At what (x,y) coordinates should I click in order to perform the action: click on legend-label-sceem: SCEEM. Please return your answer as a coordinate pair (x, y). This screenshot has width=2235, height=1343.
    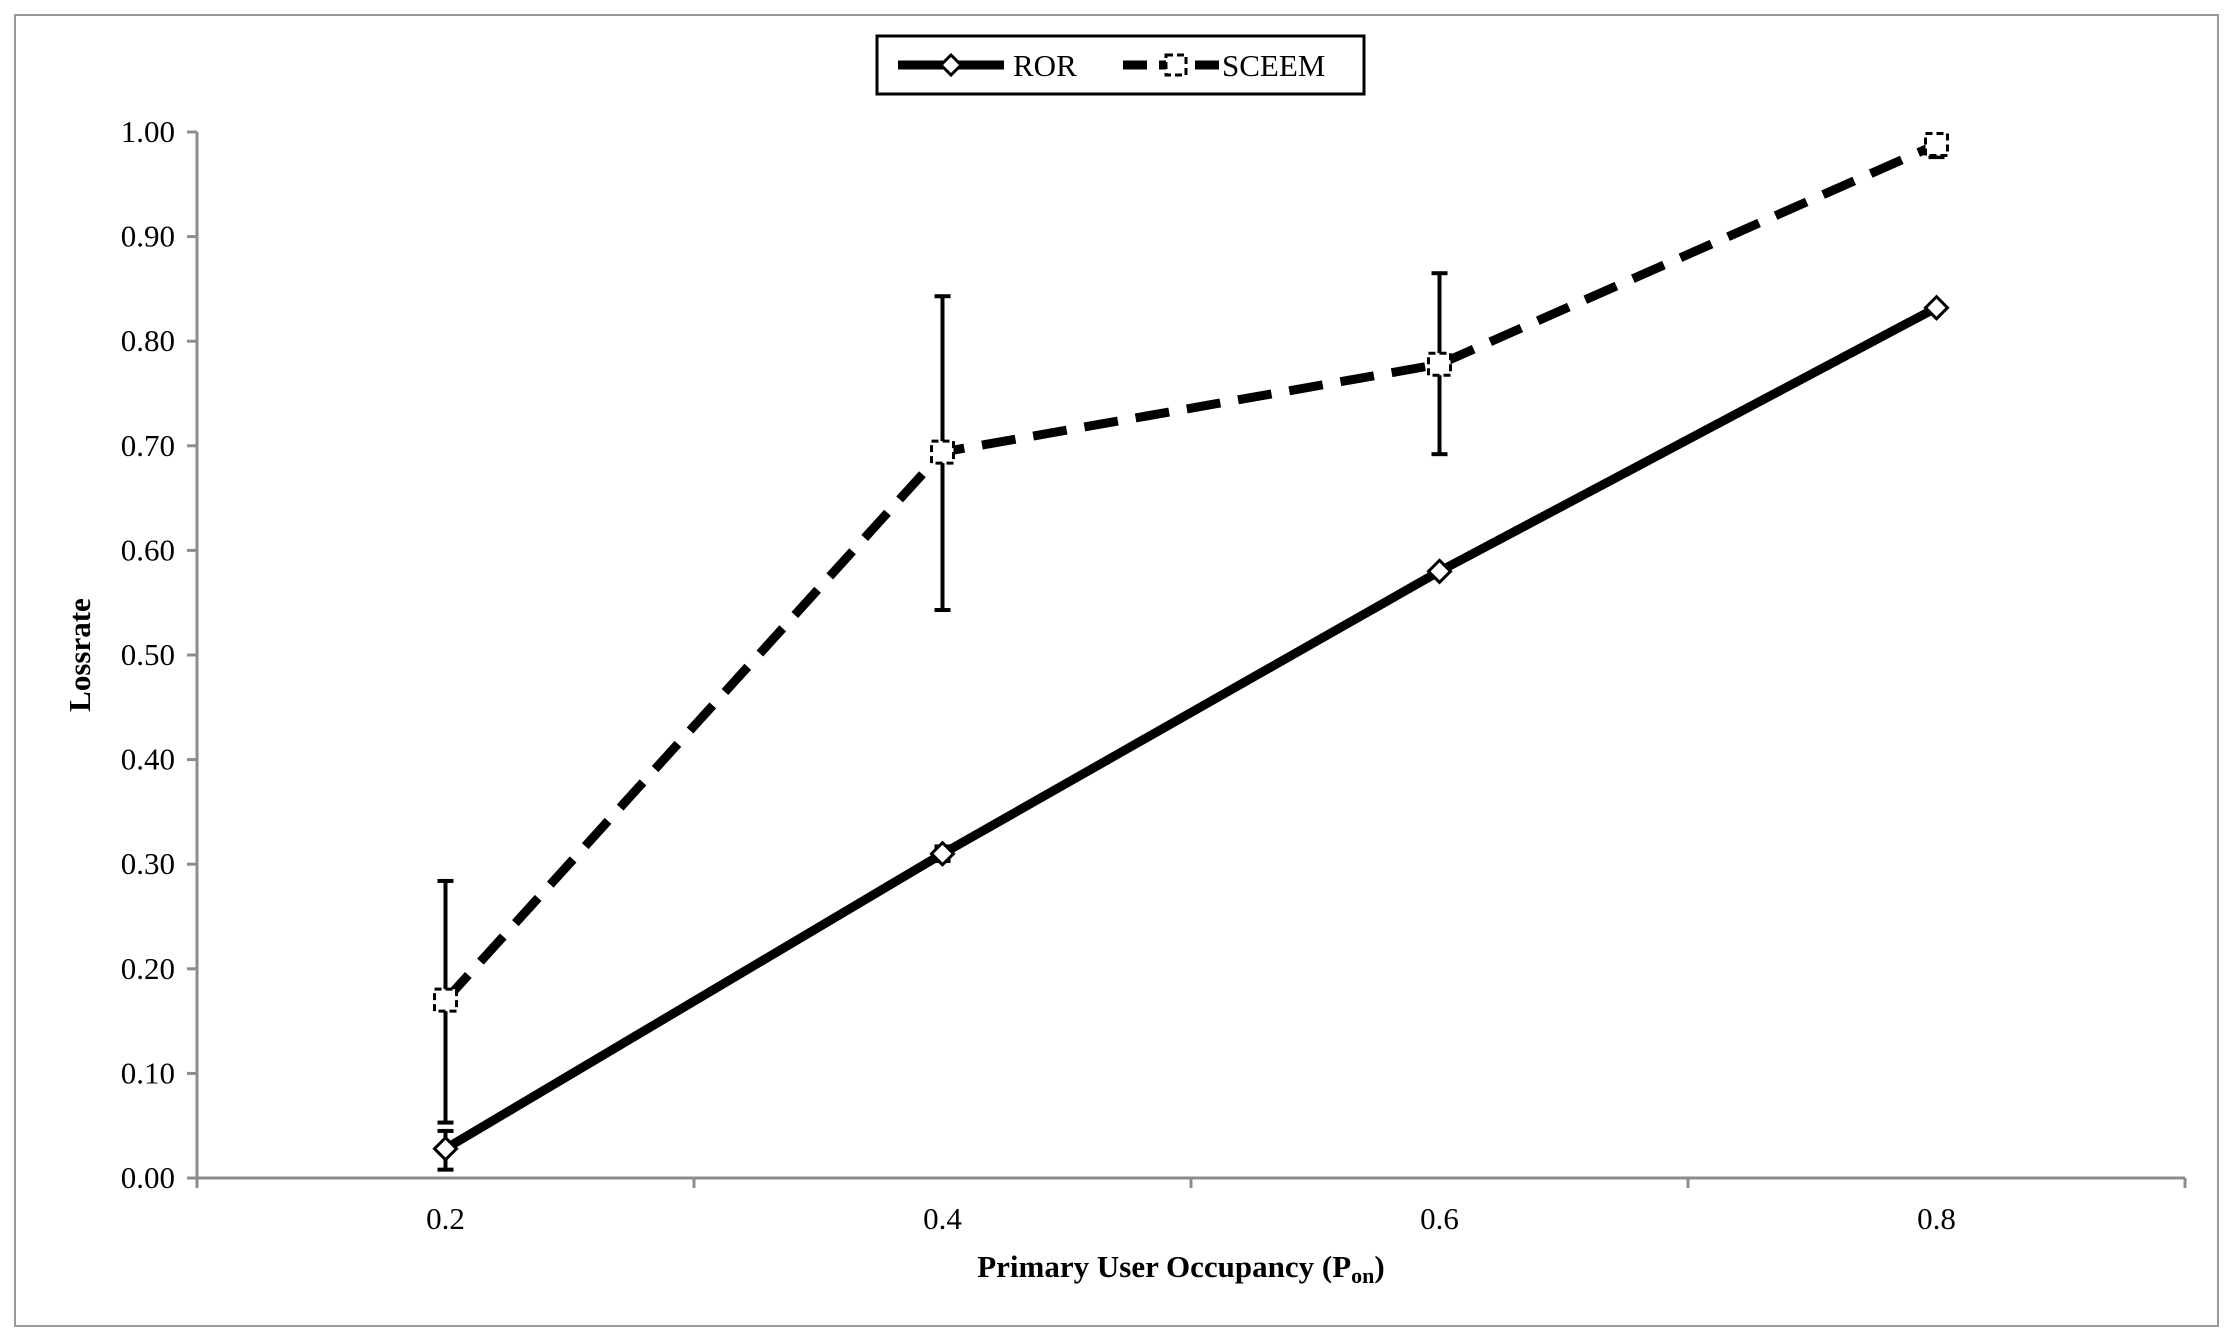
    Looking at the image, I should click on (1273, 65).